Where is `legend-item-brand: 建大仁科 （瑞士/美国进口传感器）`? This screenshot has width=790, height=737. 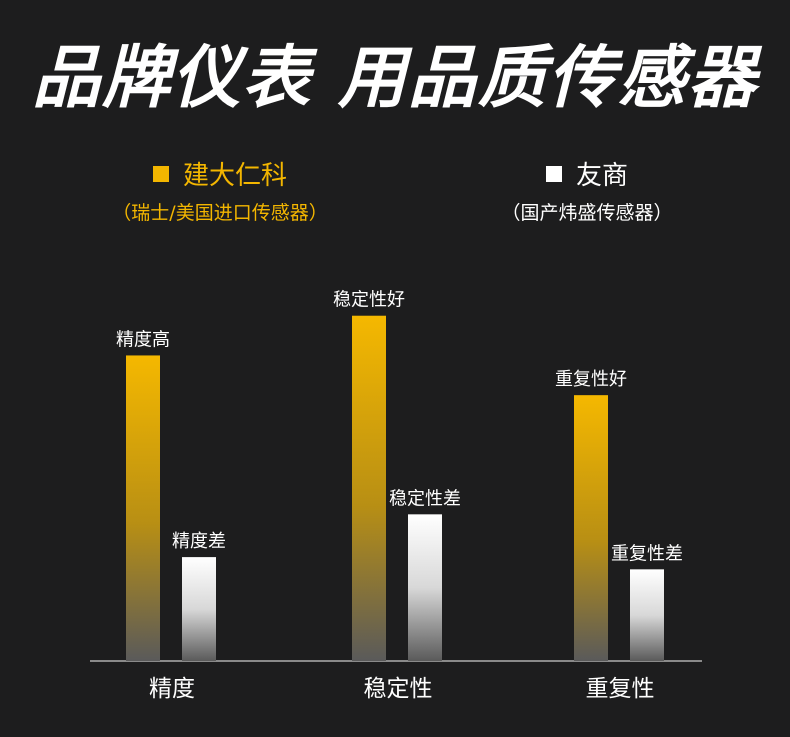
legend-item-brand: 建大仁科 （瑞士/美国进口传感器） is located at coordinates (220, 190).